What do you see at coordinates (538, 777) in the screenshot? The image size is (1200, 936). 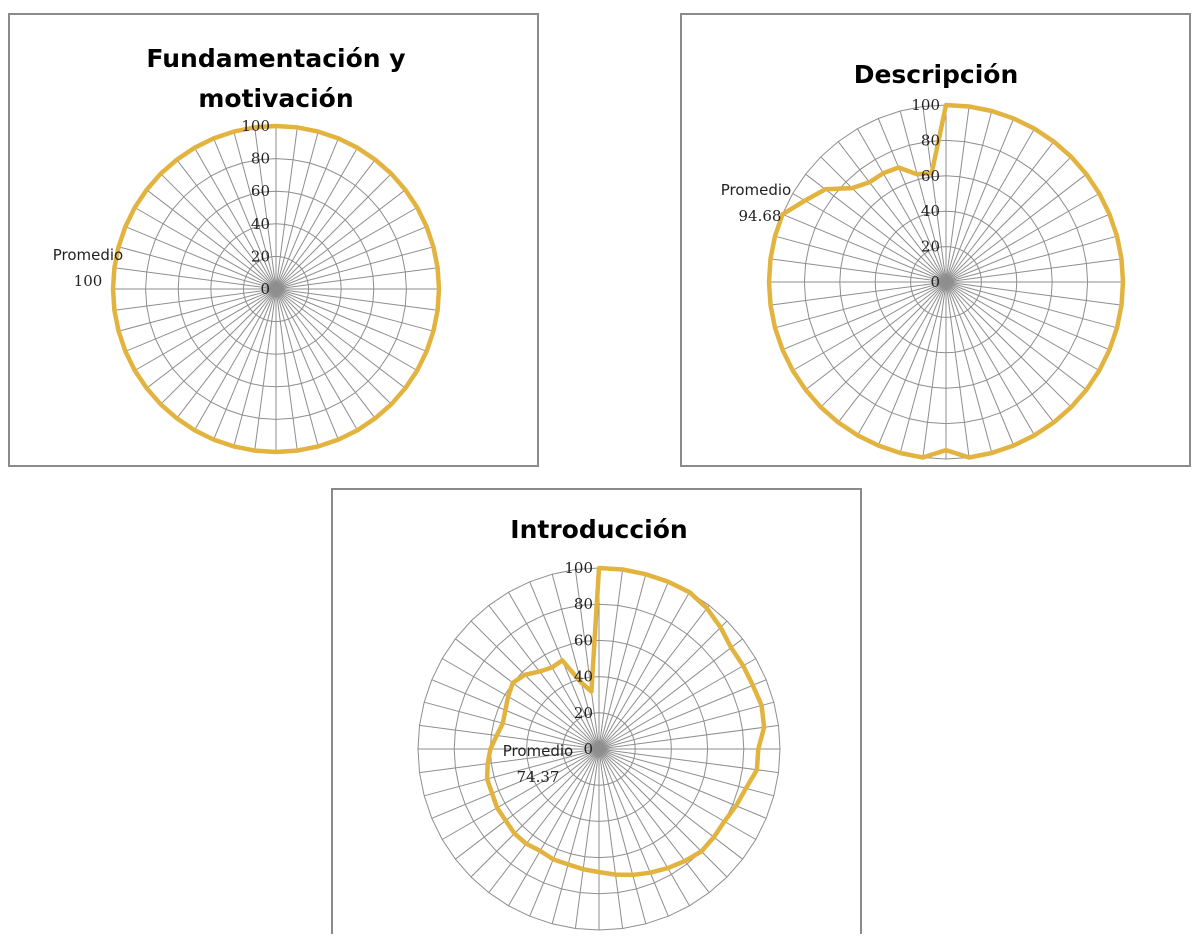 I see `average-value: 74.37` at bounding box center [538, 777].